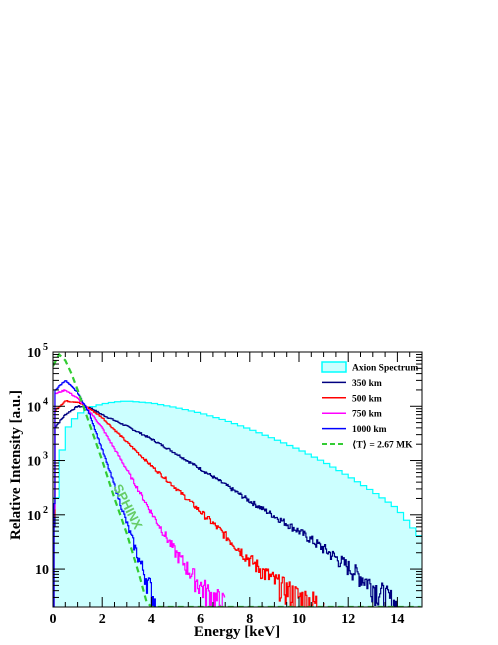 The height and width of the screenshot is (645, 498). What do you see at coordinates (200, 619) in the screenshot?
I see `x-tick-label: 6` at bounding box center [200, 619].